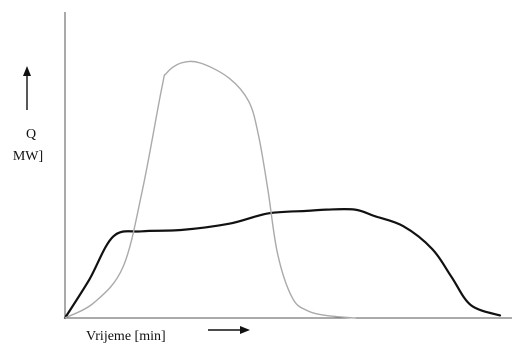  I want to click on y-arrow-icon, so click(27, 88).